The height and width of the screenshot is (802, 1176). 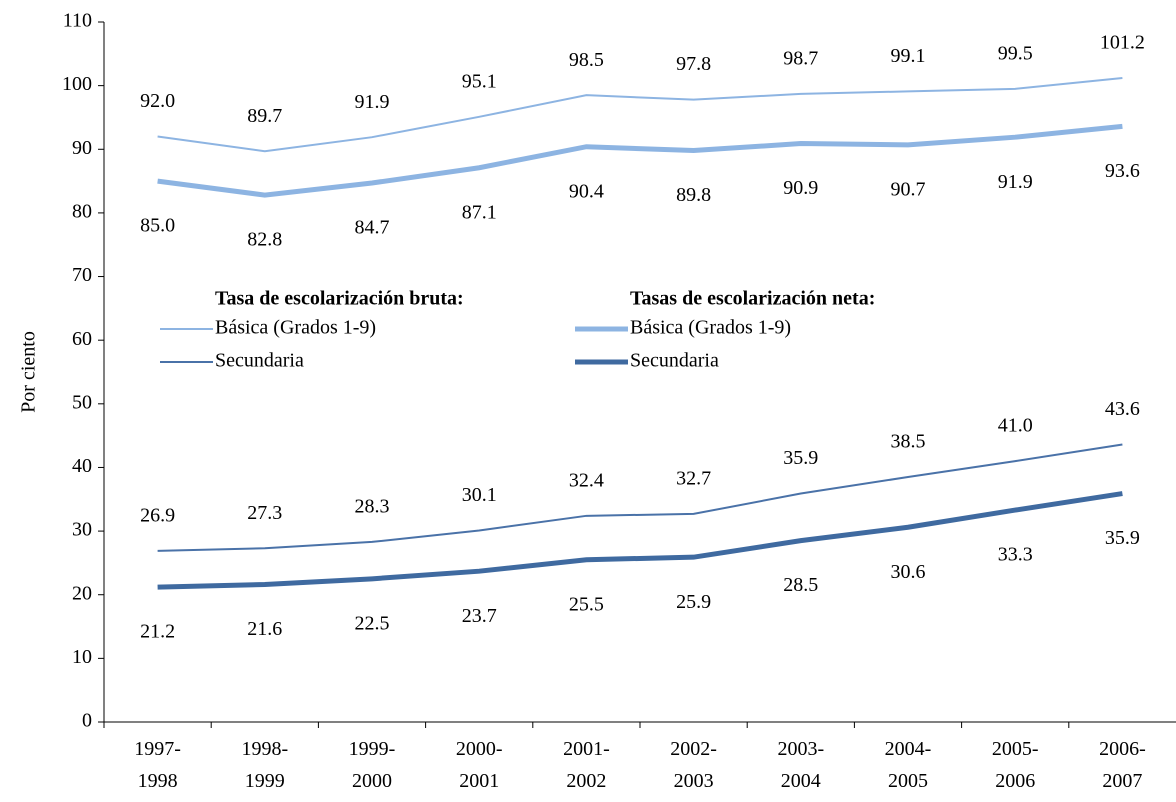 I want to click on x-tick-label: 2005-2006, so click(x=1015, y=765).